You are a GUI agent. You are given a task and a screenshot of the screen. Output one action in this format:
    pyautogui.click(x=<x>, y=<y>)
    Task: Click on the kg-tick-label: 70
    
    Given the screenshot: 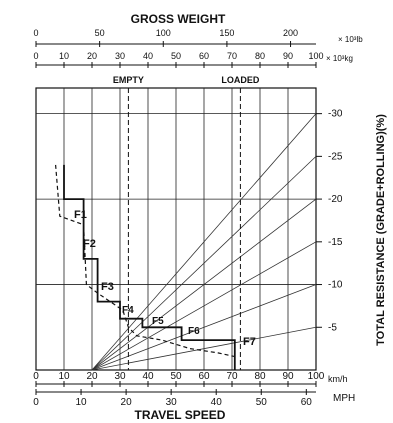 What is the action you would take?
    pyautogui.click(x=232, y=56)
    